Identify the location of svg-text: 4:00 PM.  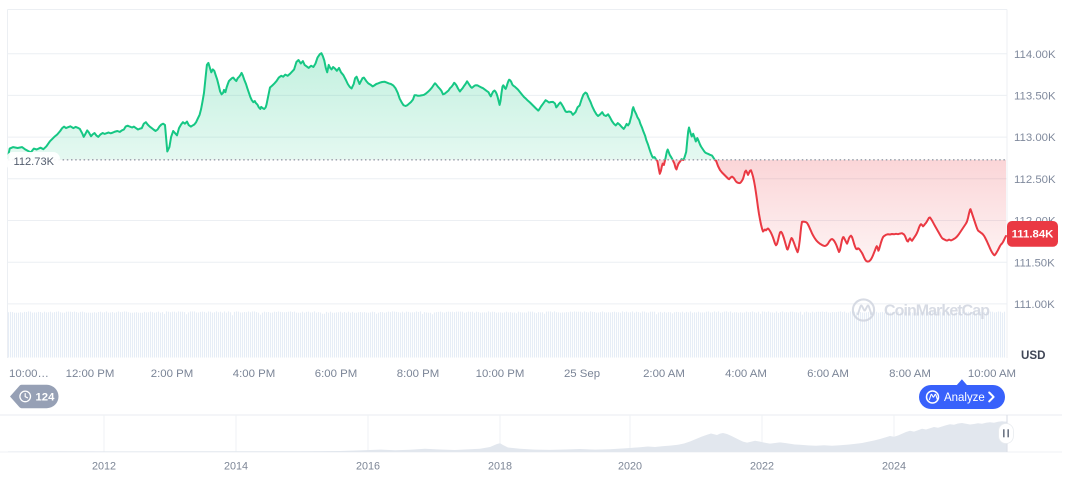
(254, 374).